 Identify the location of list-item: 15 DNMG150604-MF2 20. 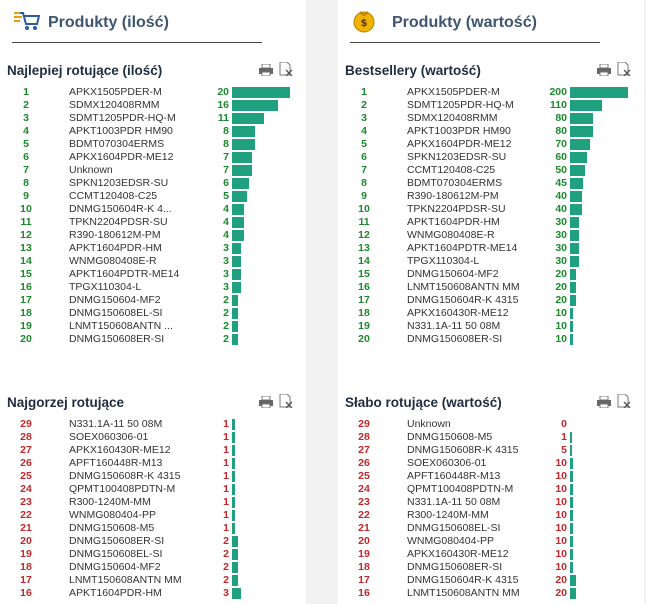
(490, 274).